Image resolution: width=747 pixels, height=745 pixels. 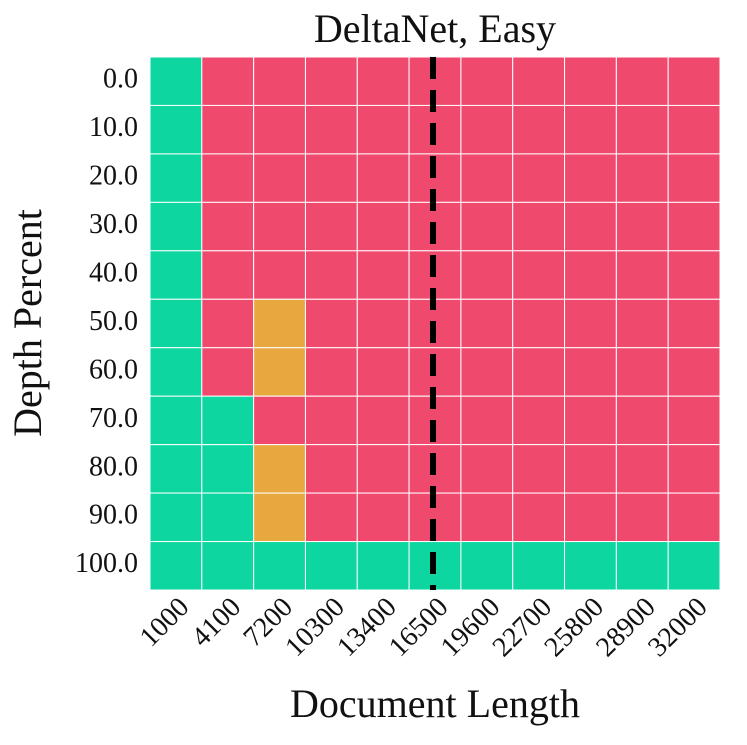 What do you see at coordinates (418, 627) in the screenshot?
I see `x-tick-label: 16500` at bounding box center [418, 627].